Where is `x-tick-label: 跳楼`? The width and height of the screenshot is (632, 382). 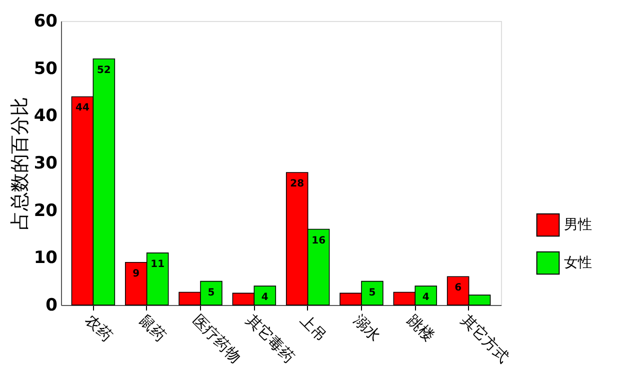 x-tick-label: 跳楼 is located at coordinates (421, 328).